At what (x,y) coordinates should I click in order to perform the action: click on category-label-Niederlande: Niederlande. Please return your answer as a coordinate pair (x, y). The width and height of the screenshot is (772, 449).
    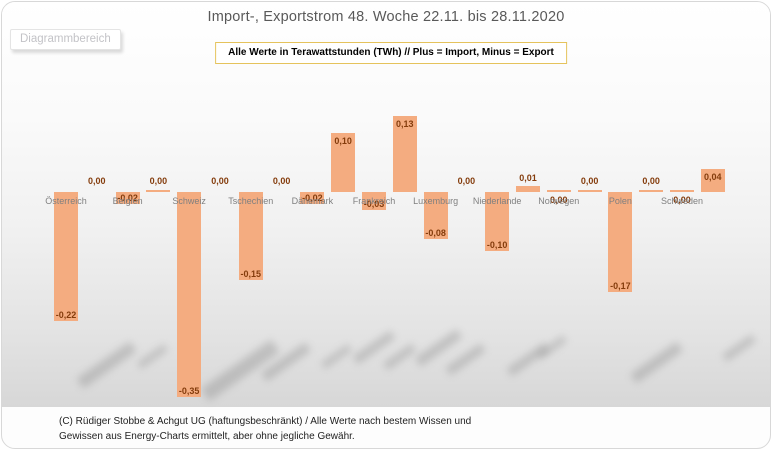
    Looking at the image, I should click on (497, 201).